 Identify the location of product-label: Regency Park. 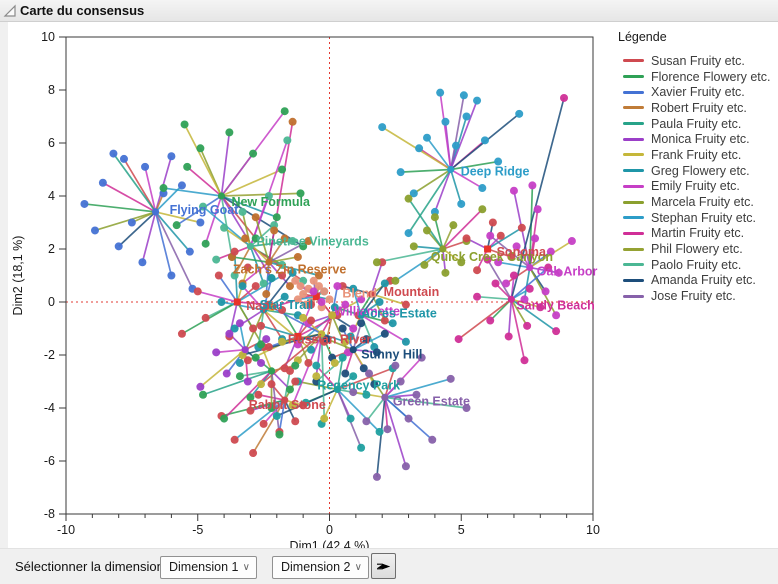
(358, 385).